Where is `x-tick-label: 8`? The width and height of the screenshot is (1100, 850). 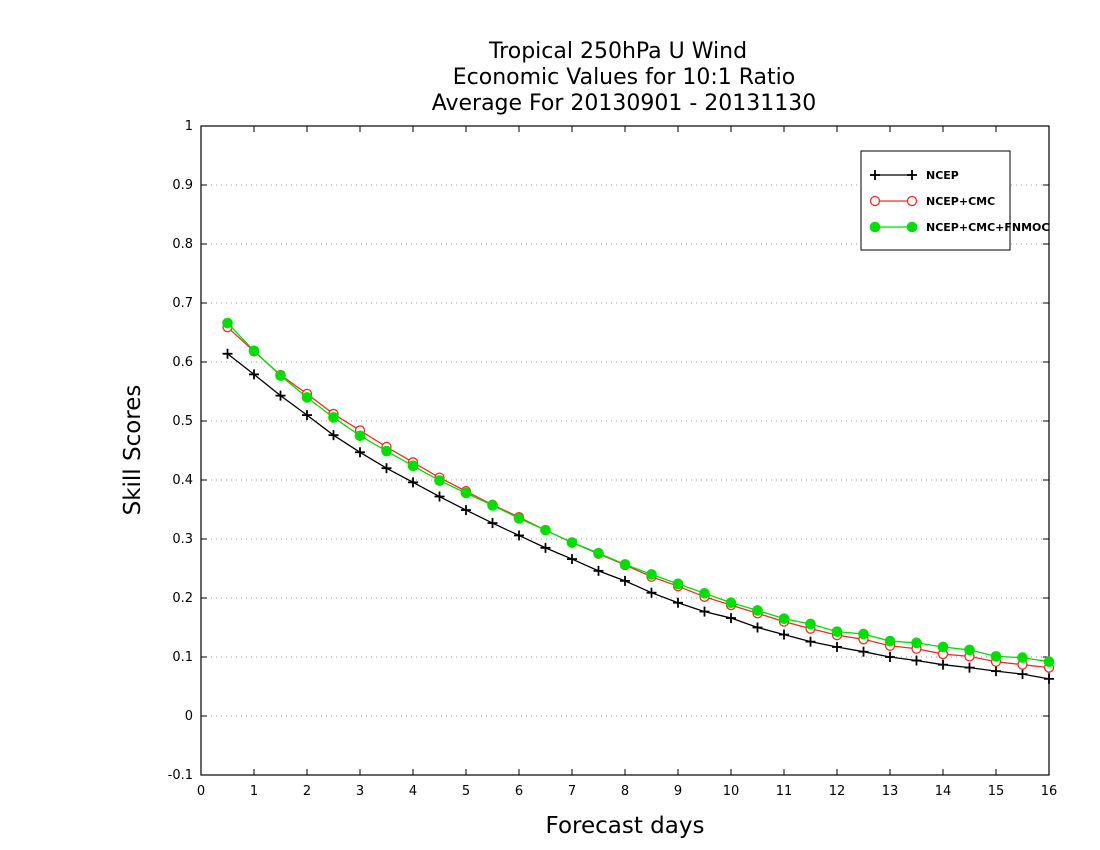
x-tick-label: 8 is located at coordinates (625, 791).